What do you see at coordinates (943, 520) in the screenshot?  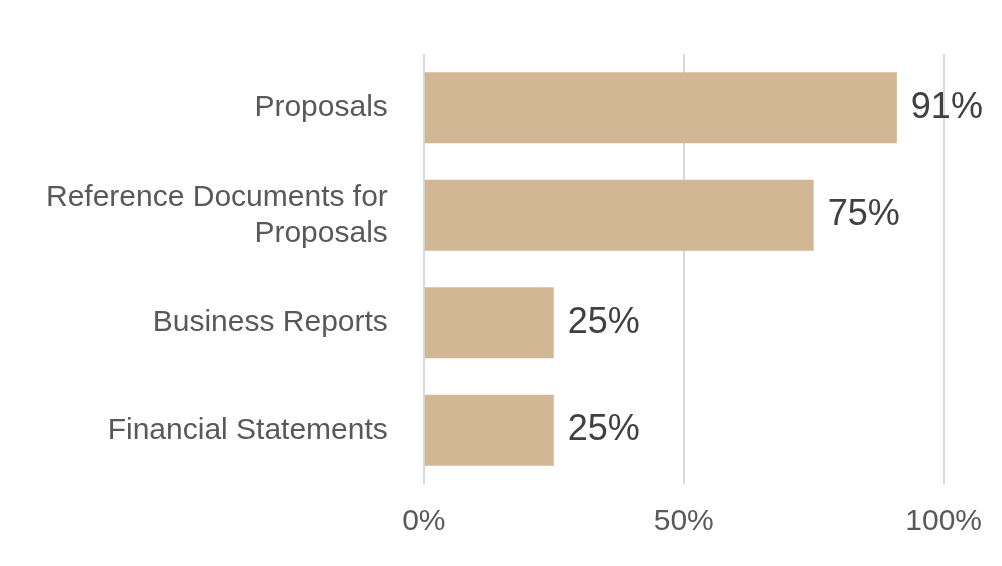 I see `x-tick-label: 100%` at bounding box center [943, 520].